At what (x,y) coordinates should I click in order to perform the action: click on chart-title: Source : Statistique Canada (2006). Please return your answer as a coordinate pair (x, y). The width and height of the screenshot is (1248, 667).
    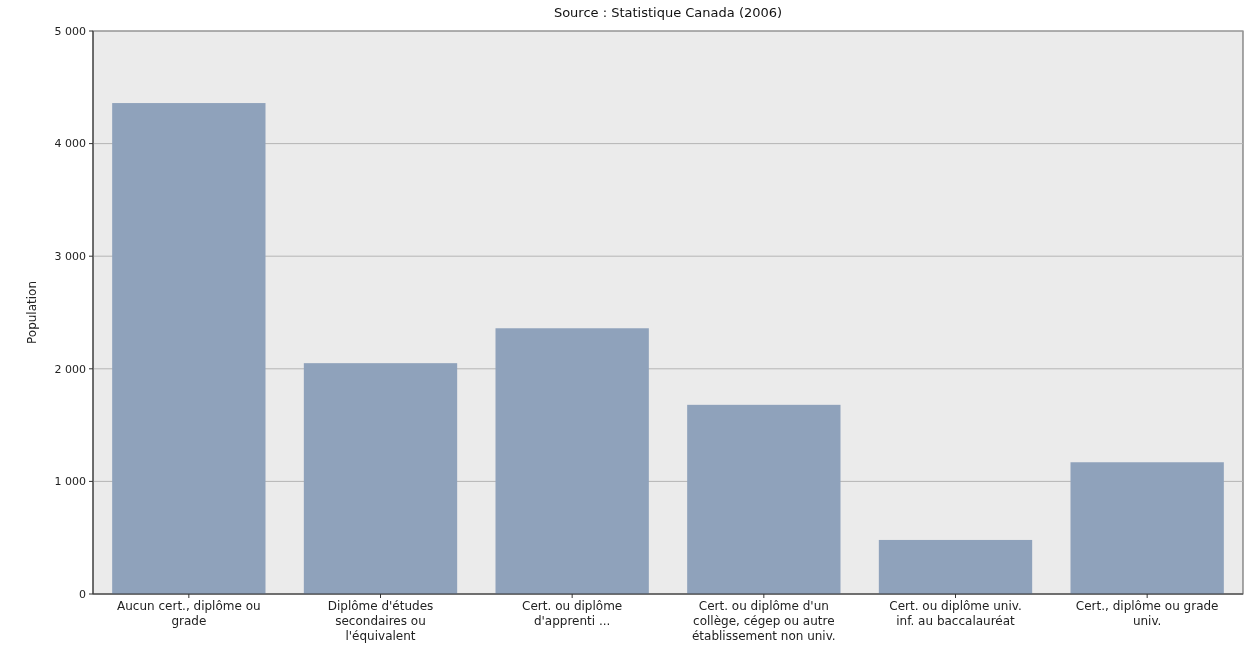
    Looking at the image, I should click on (668, 12).